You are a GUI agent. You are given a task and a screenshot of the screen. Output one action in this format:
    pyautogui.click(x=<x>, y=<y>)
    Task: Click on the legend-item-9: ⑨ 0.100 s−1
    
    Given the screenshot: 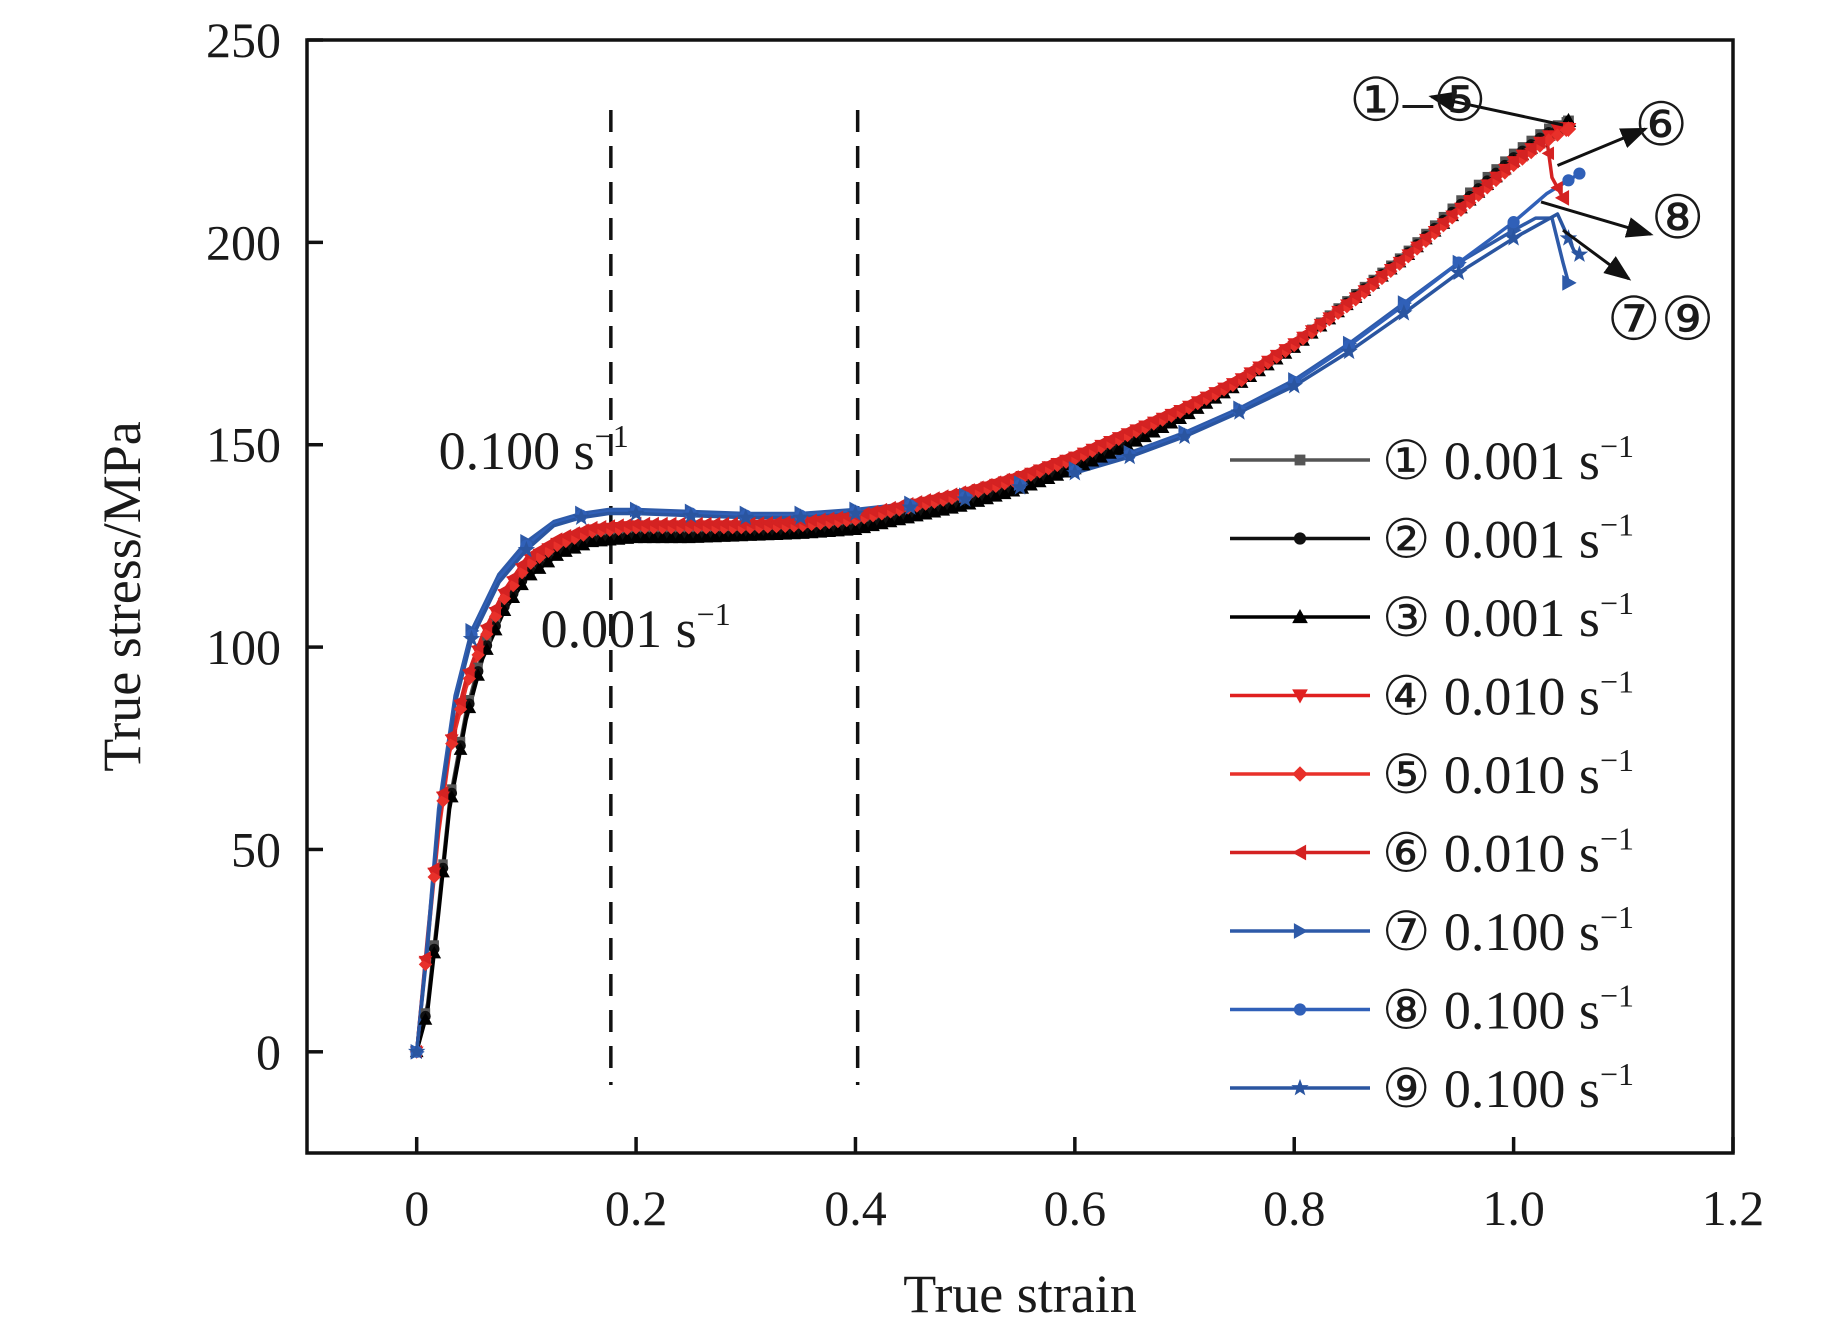 What is the action you would take?
    pyautogui.click(x=1432, y=1087)
    